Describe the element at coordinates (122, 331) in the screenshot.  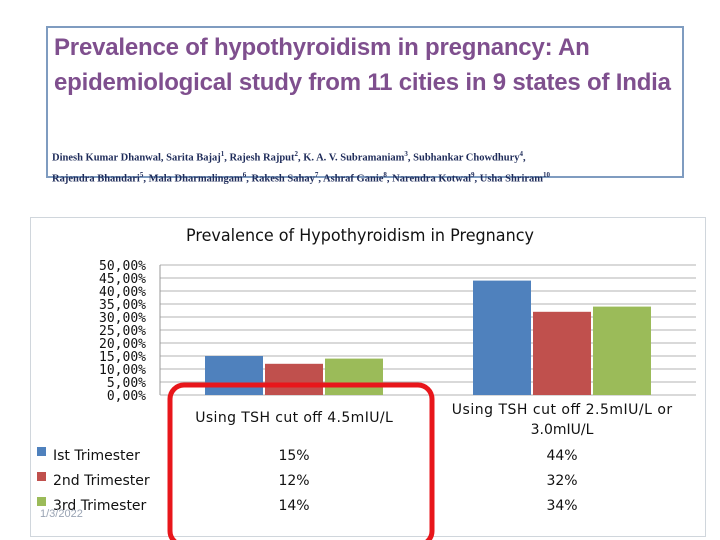
I see `y-tick-label: 25,00%` at that location.